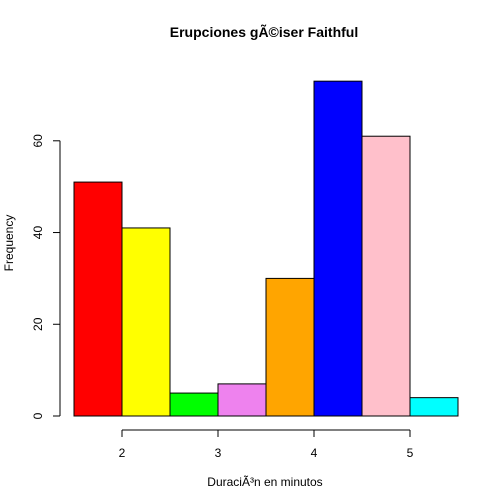 This screenshot has width=504, height=504. Describe the element at coordinates (314, 453) in the screenshot. I see `x-tick-label-4: 4` at that location.